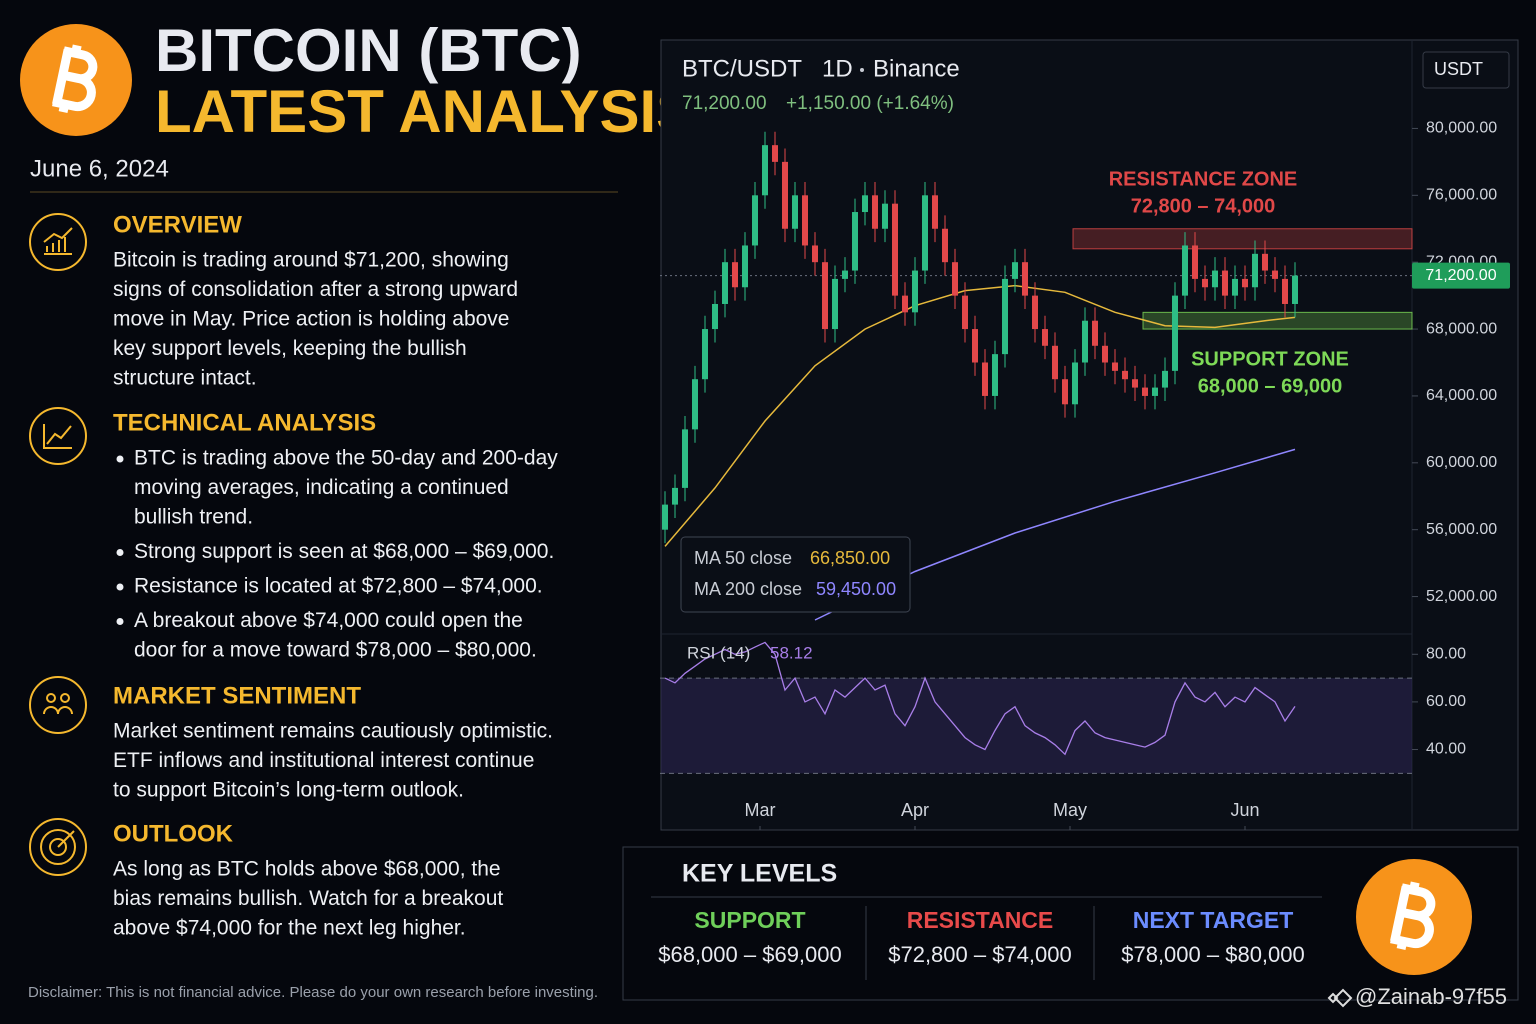 The height and width of the screenshot is (1024, 1536). What do you see at coordinates (1461, 596) in the screenshot?
I see `y-tick-label: 52,000.00` at bounding box center [1461, 596].